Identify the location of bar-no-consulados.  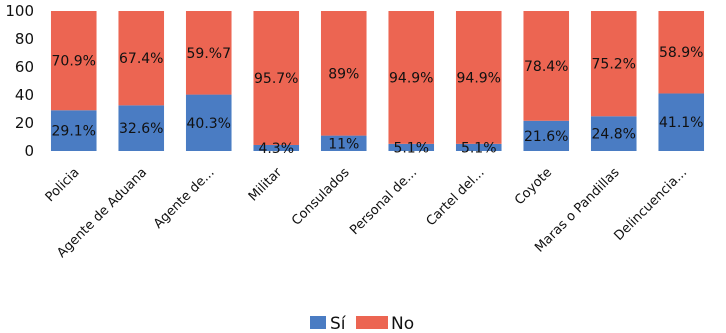
(343, 73).